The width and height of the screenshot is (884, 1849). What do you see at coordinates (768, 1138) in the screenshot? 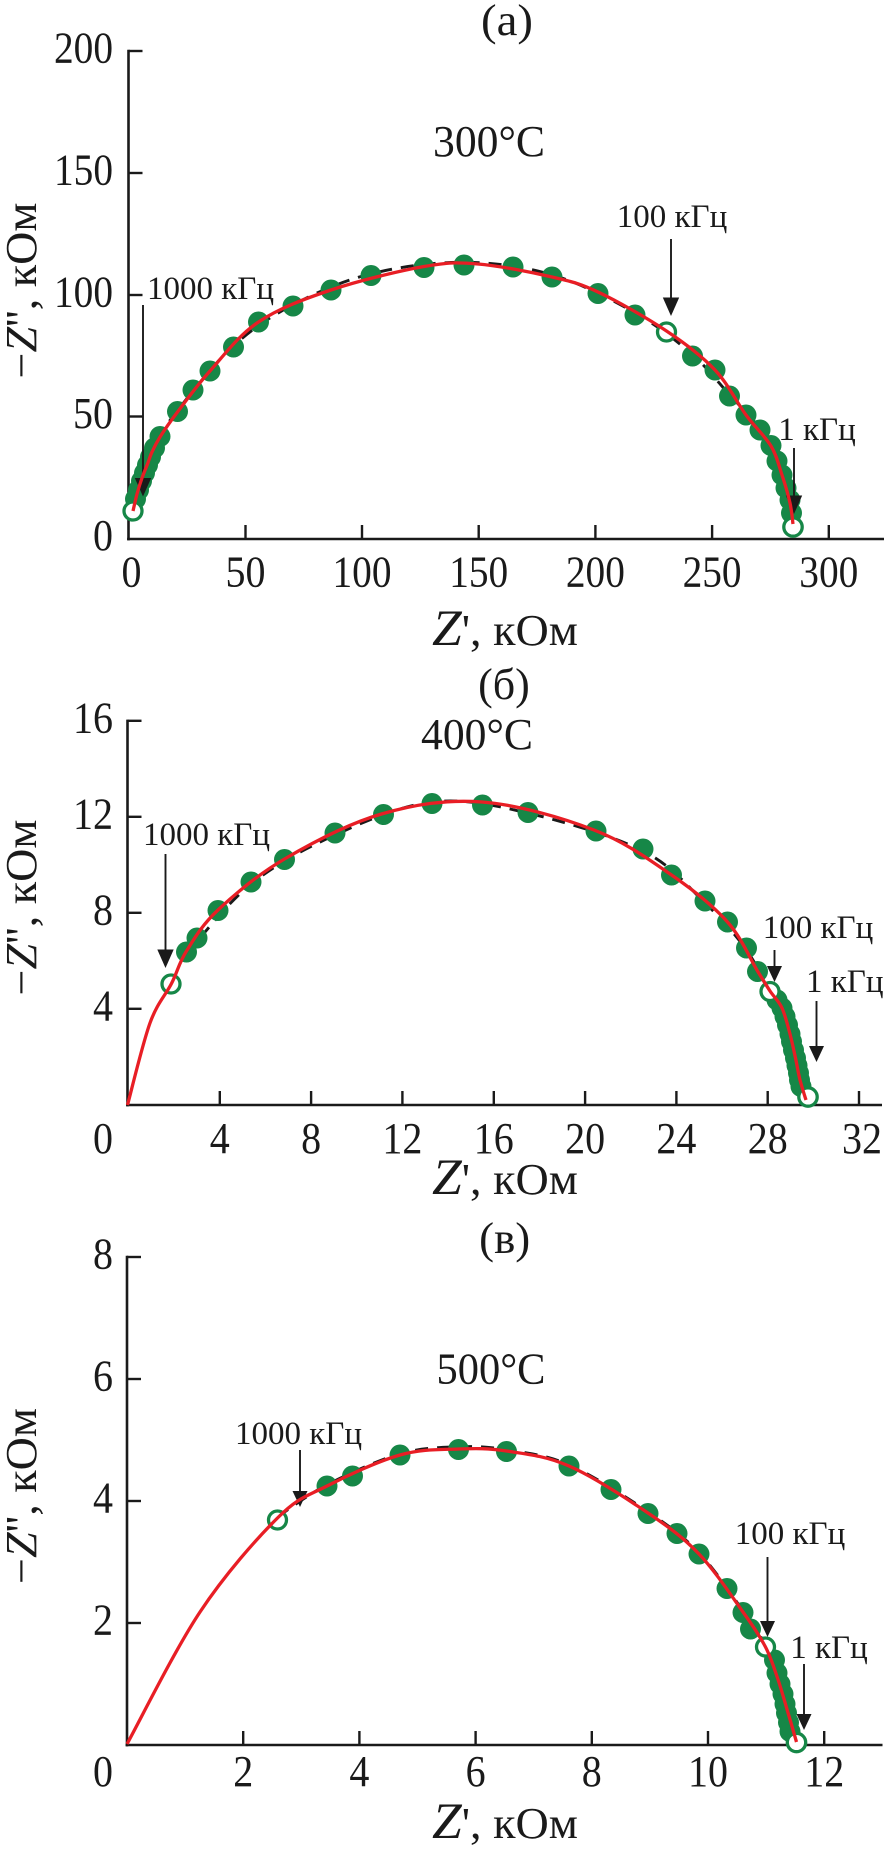
I see `svg-text: 28` at bounding box center [768, 1138].